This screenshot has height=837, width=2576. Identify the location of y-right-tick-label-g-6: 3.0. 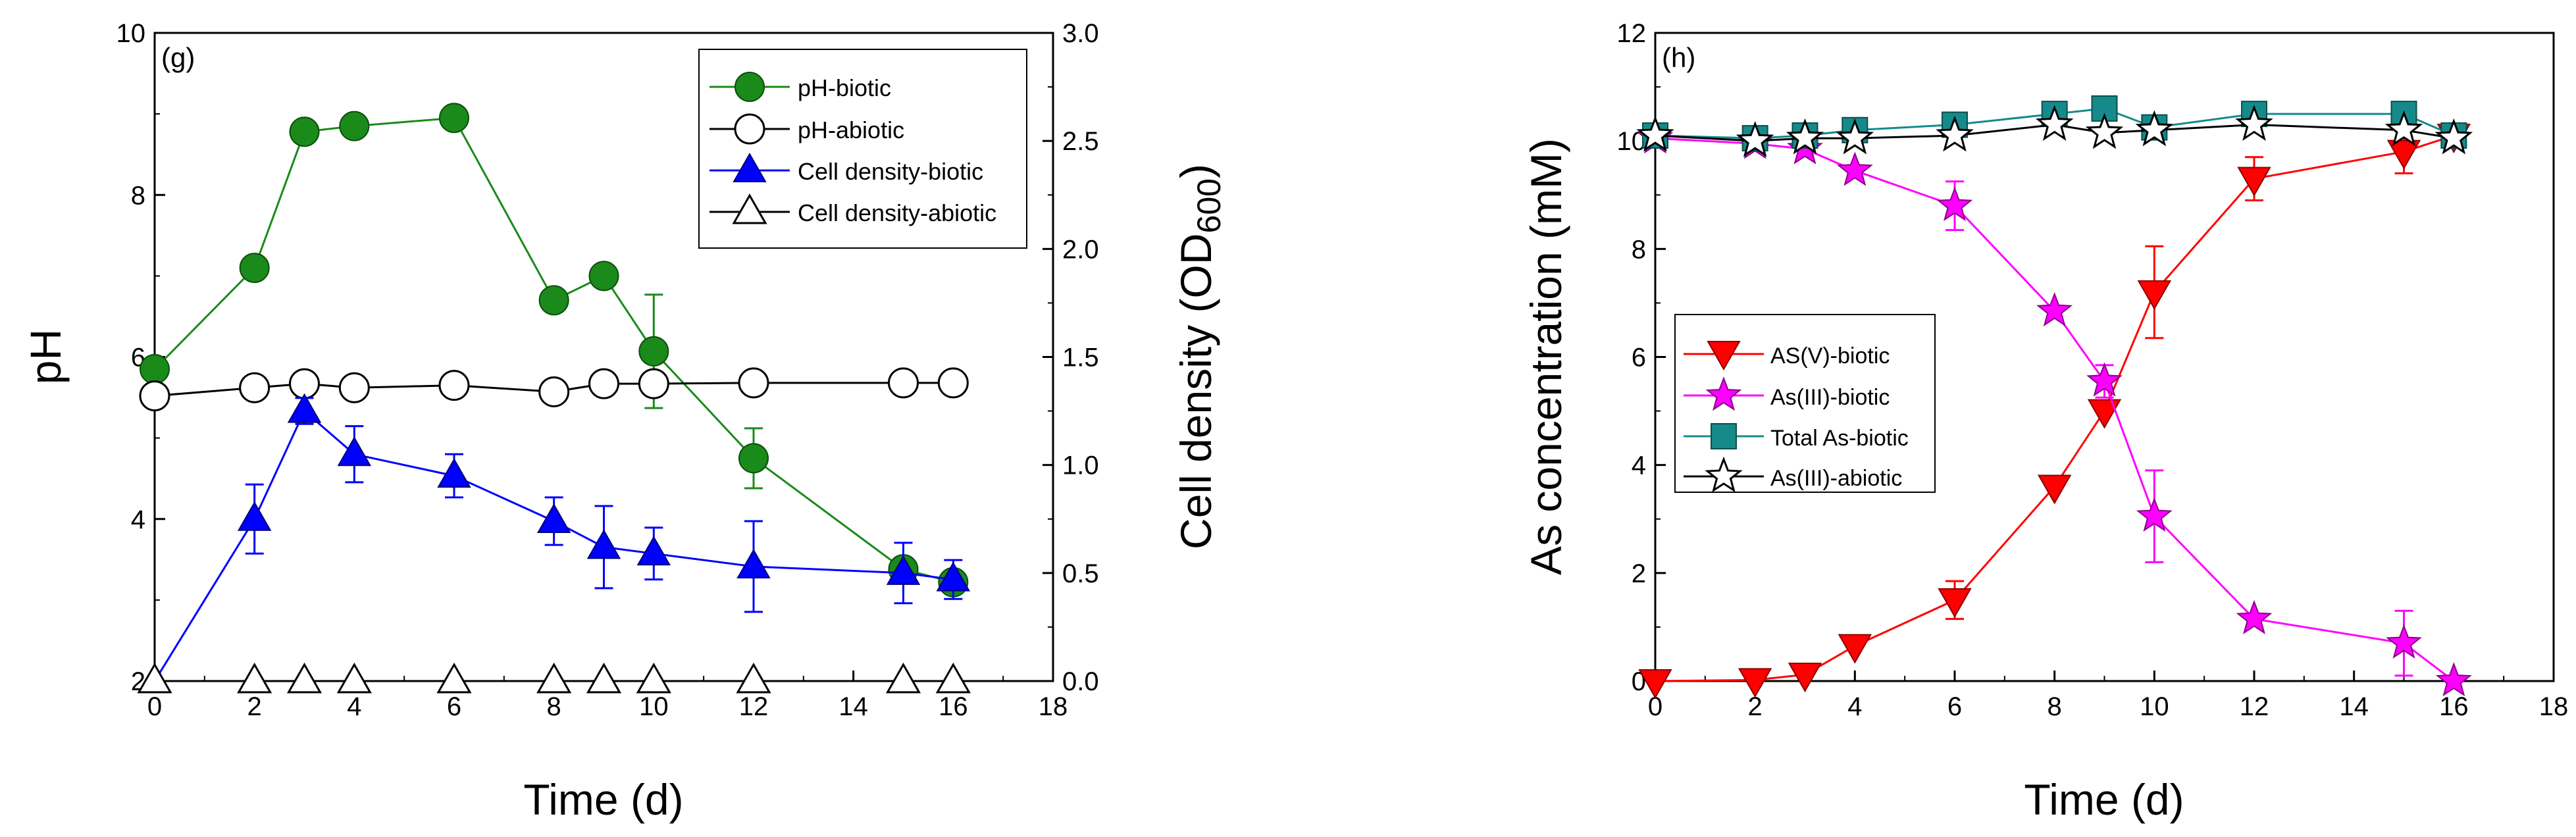
(1080, 33).